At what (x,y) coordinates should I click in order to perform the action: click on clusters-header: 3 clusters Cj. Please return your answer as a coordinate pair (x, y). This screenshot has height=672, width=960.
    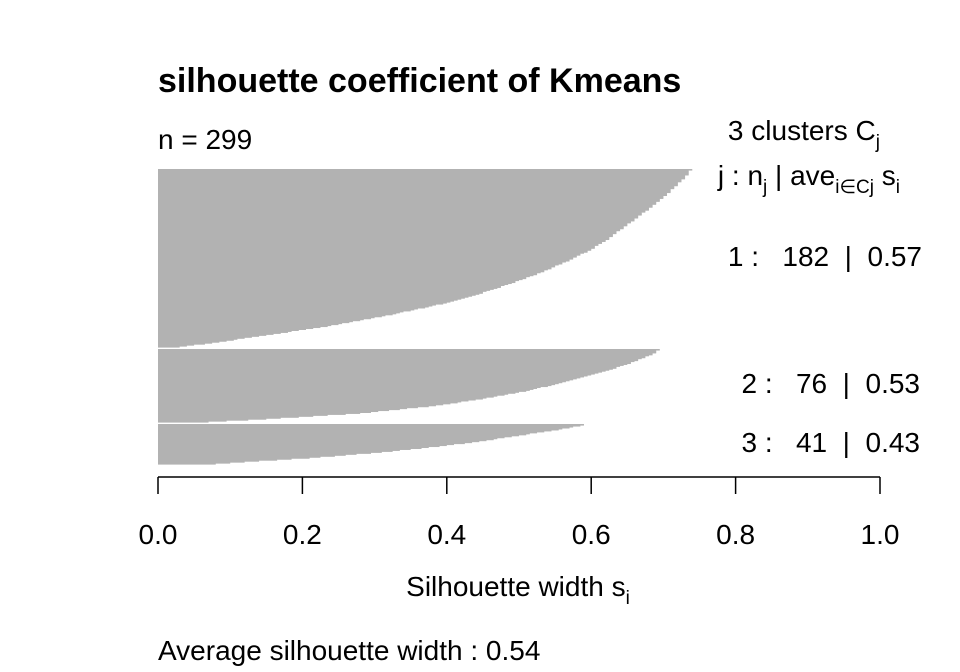
    Looking at the image, I should click on (804, 134).